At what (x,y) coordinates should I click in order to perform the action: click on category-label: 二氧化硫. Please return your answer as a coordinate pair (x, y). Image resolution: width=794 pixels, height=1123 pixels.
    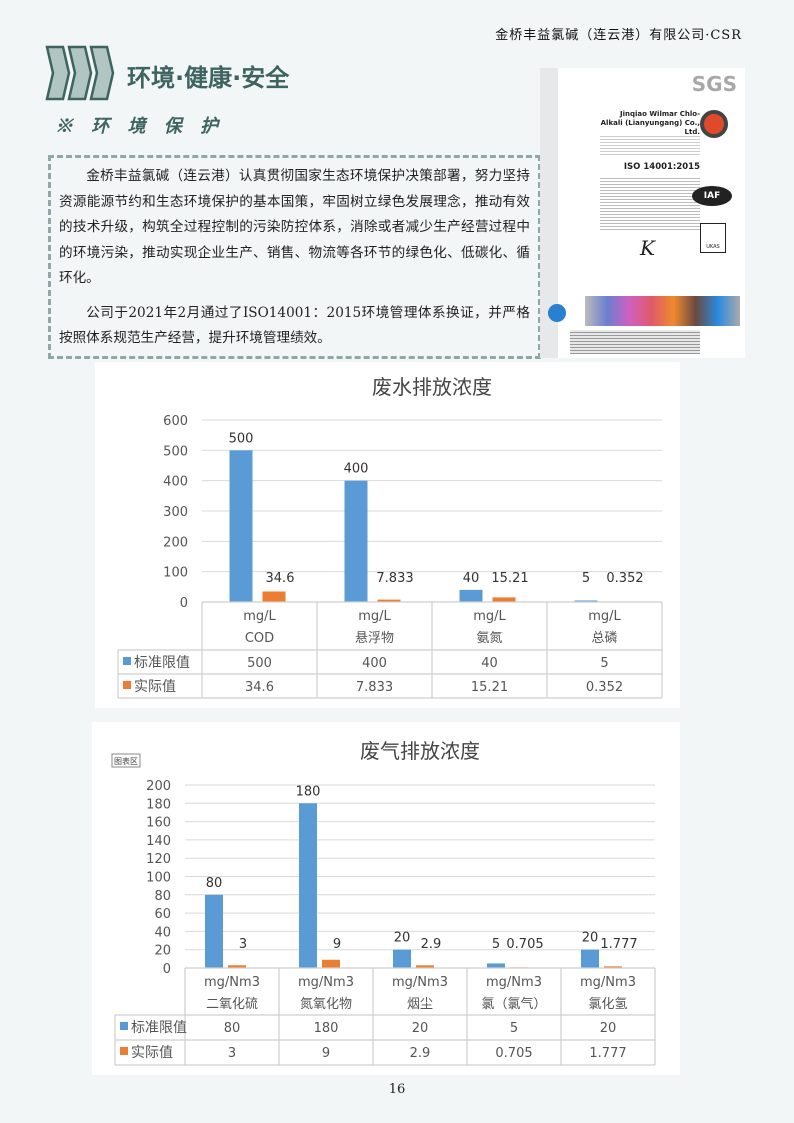
    Looking at the image, I should click on (232, 1004).